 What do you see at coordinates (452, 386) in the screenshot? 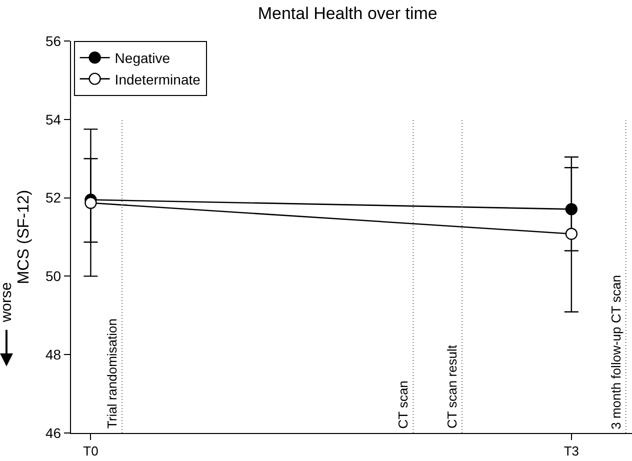
I see `annotation: CT scan result` at bounding box center [452, 386].